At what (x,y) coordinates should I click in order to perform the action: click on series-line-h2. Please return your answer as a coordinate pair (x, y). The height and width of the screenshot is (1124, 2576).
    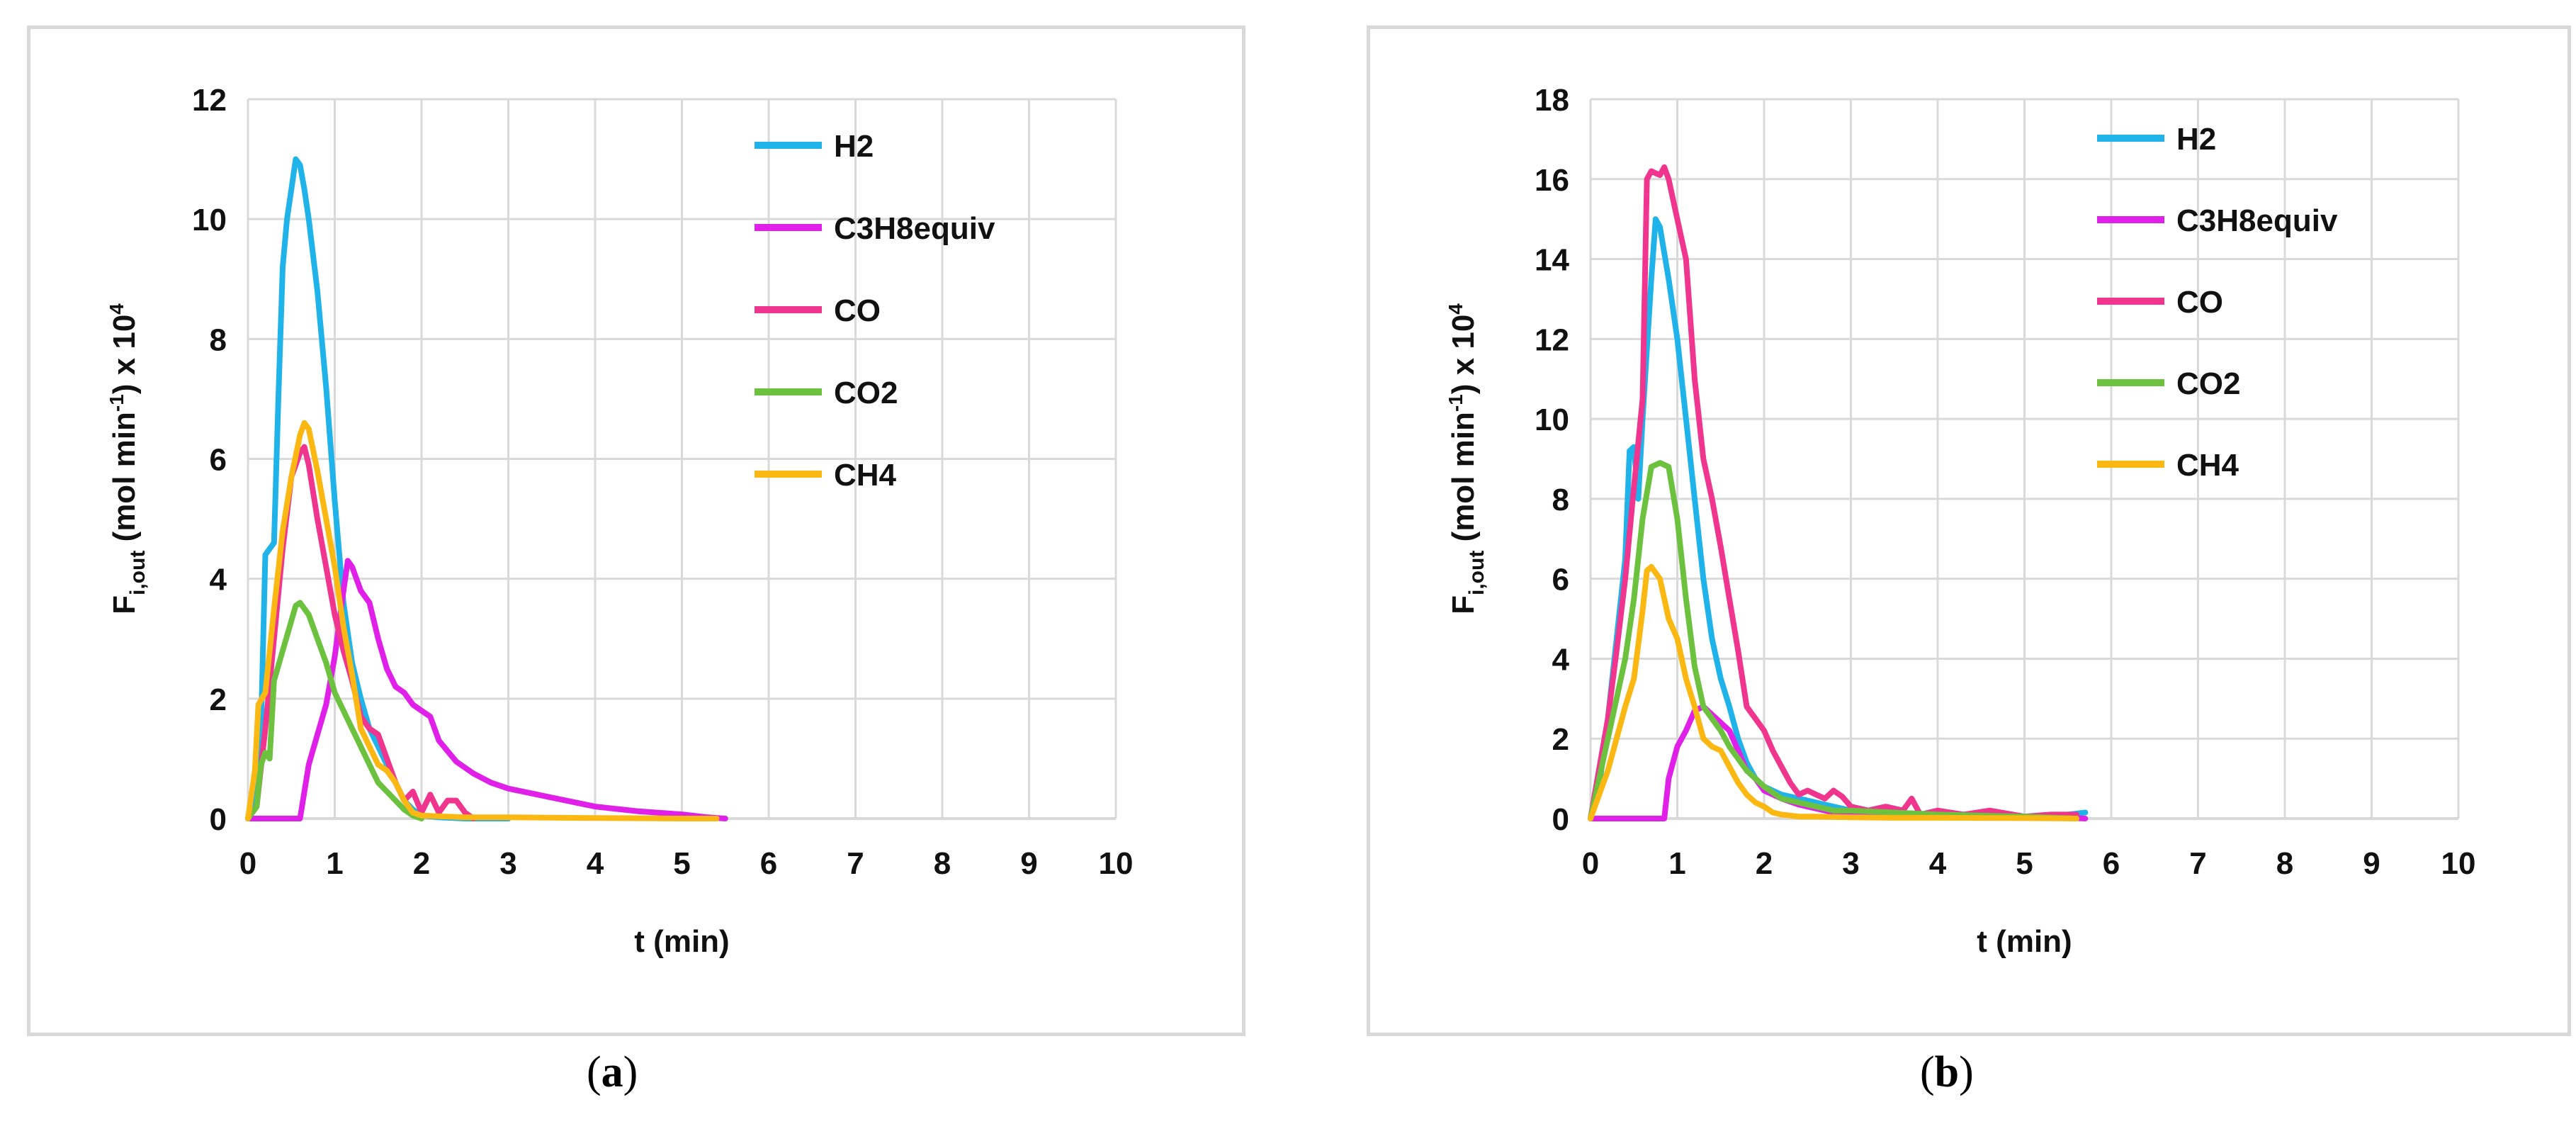
    Looking at the image, I should click on (1838, 518).